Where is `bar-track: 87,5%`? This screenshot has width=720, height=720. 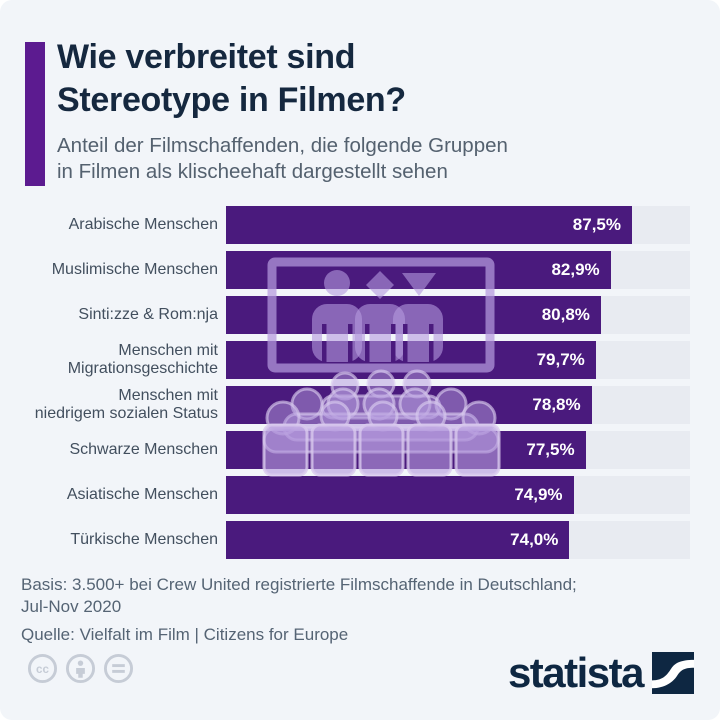 bar-track: 87,5% is located at coordinates (458, 225).